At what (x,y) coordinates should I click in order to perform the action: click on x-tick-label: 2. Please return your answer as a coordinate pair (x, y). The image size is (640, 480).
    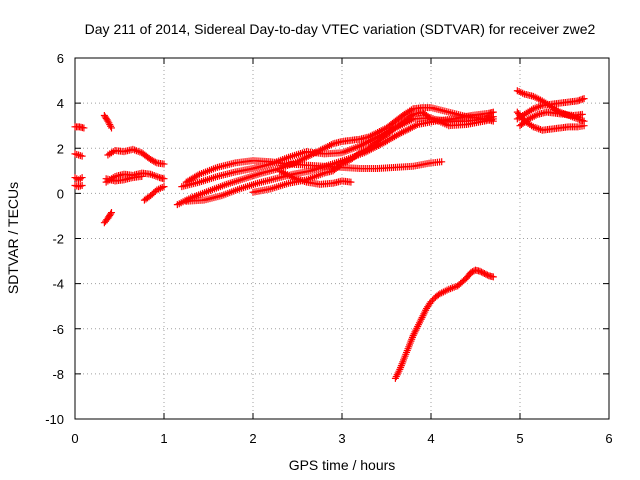
    Looking at the image, I should click on (252, 438).